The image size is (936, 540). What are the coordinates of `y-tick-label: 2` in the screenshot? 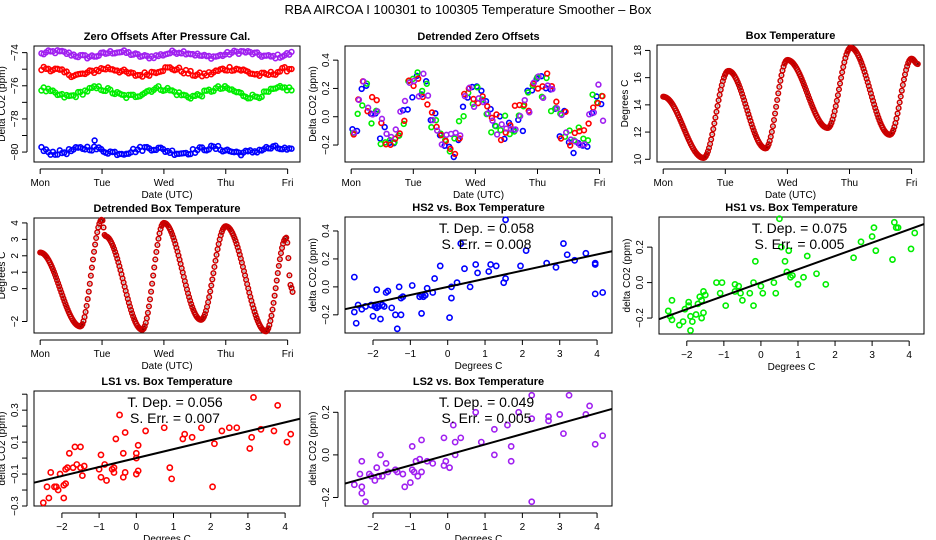 It's located at (15, 256).